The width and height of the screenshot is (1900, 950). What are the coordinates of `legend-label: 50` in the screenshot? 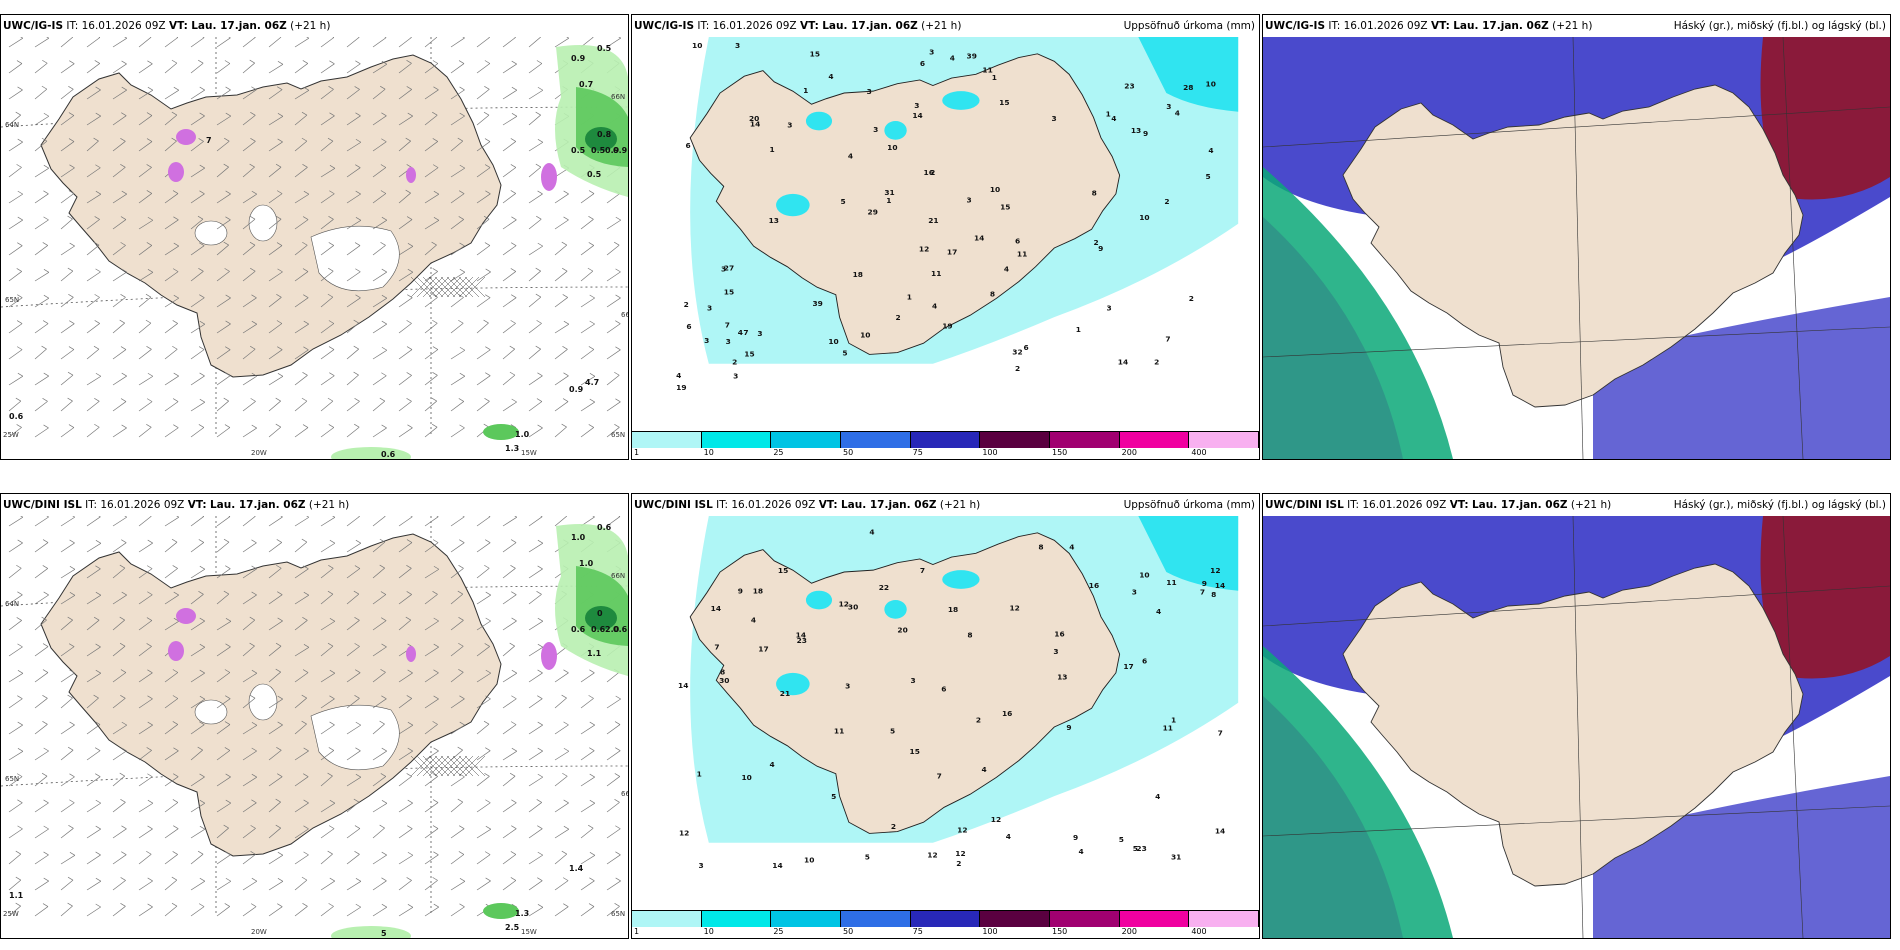 It's located at (848, 931).